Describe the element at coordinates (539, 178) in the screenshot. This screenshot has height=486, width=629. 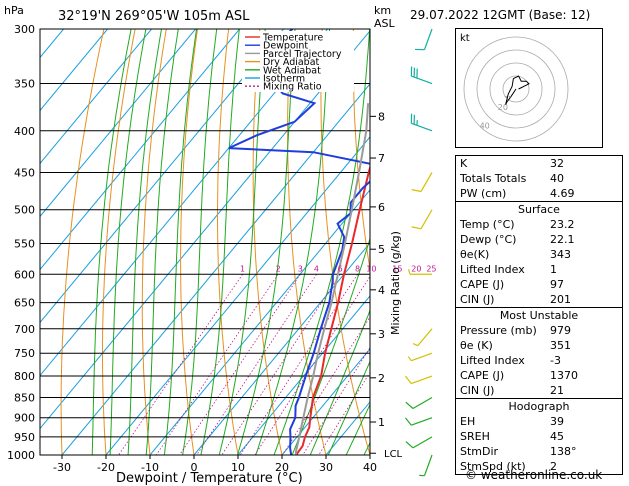
I see `stat-row: Totals Totals 40` at that location.